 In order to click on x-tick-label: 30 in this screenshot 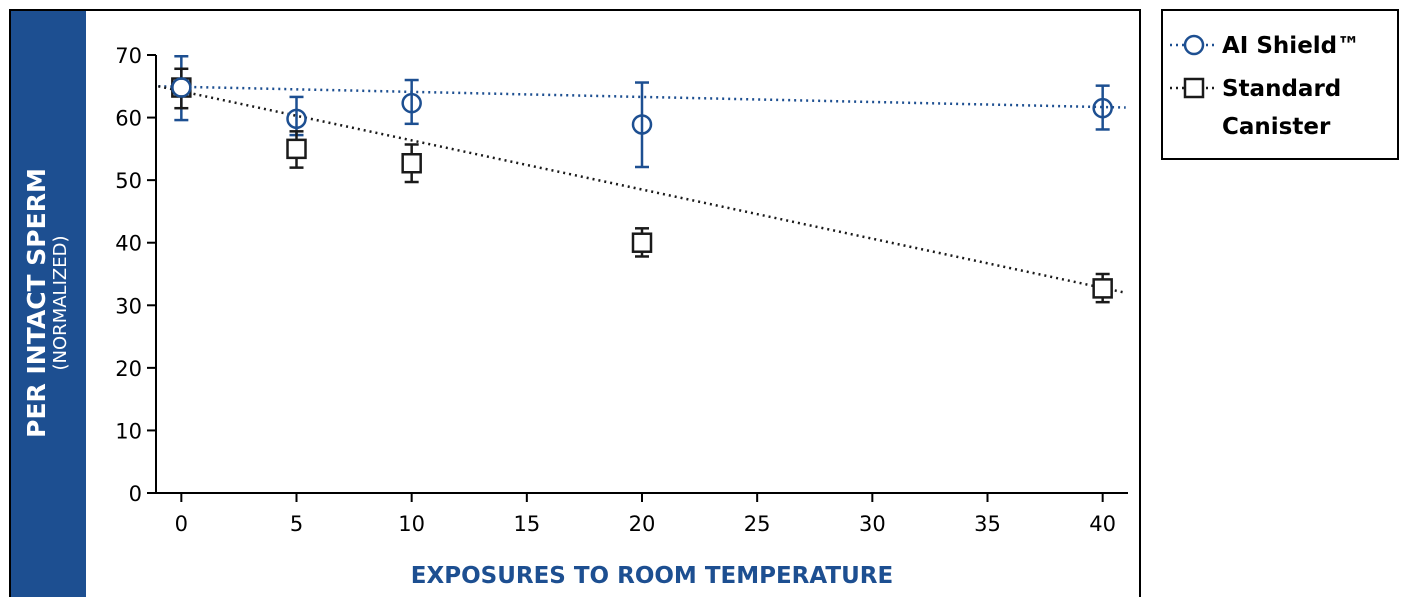, I will do `click(872, 524)`.